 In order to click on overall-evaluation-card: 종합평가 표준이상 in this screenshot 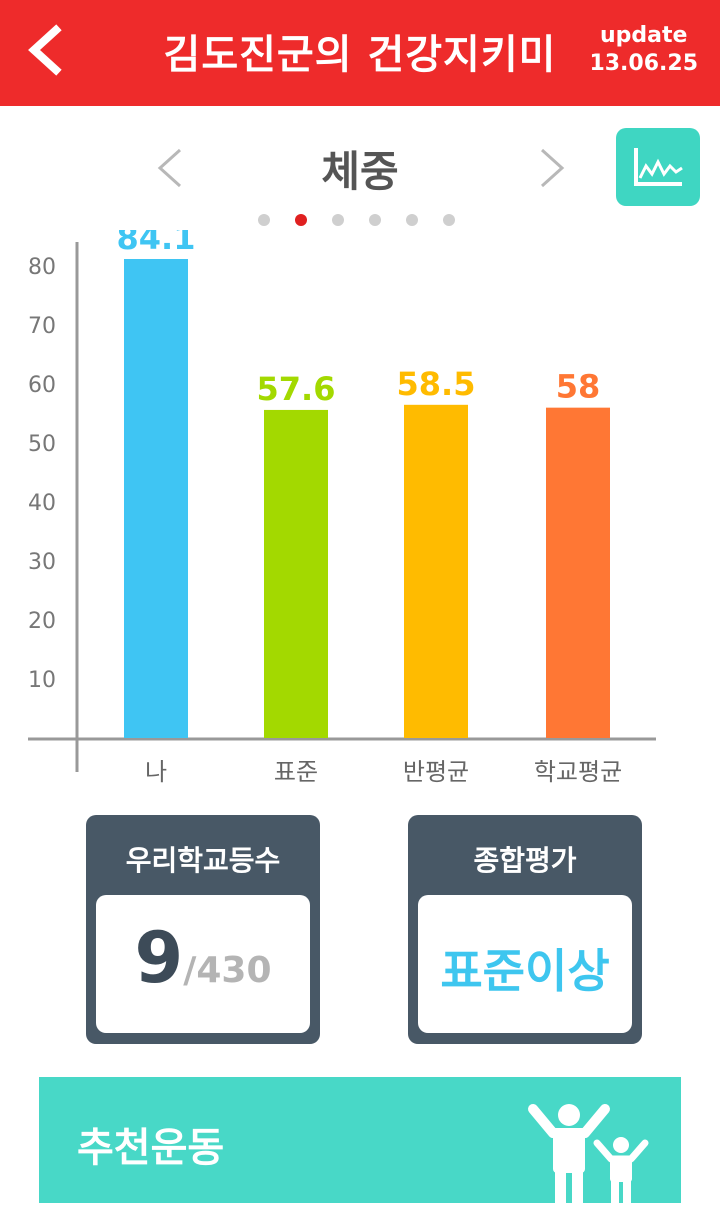, I will do `click(525, 929)`.